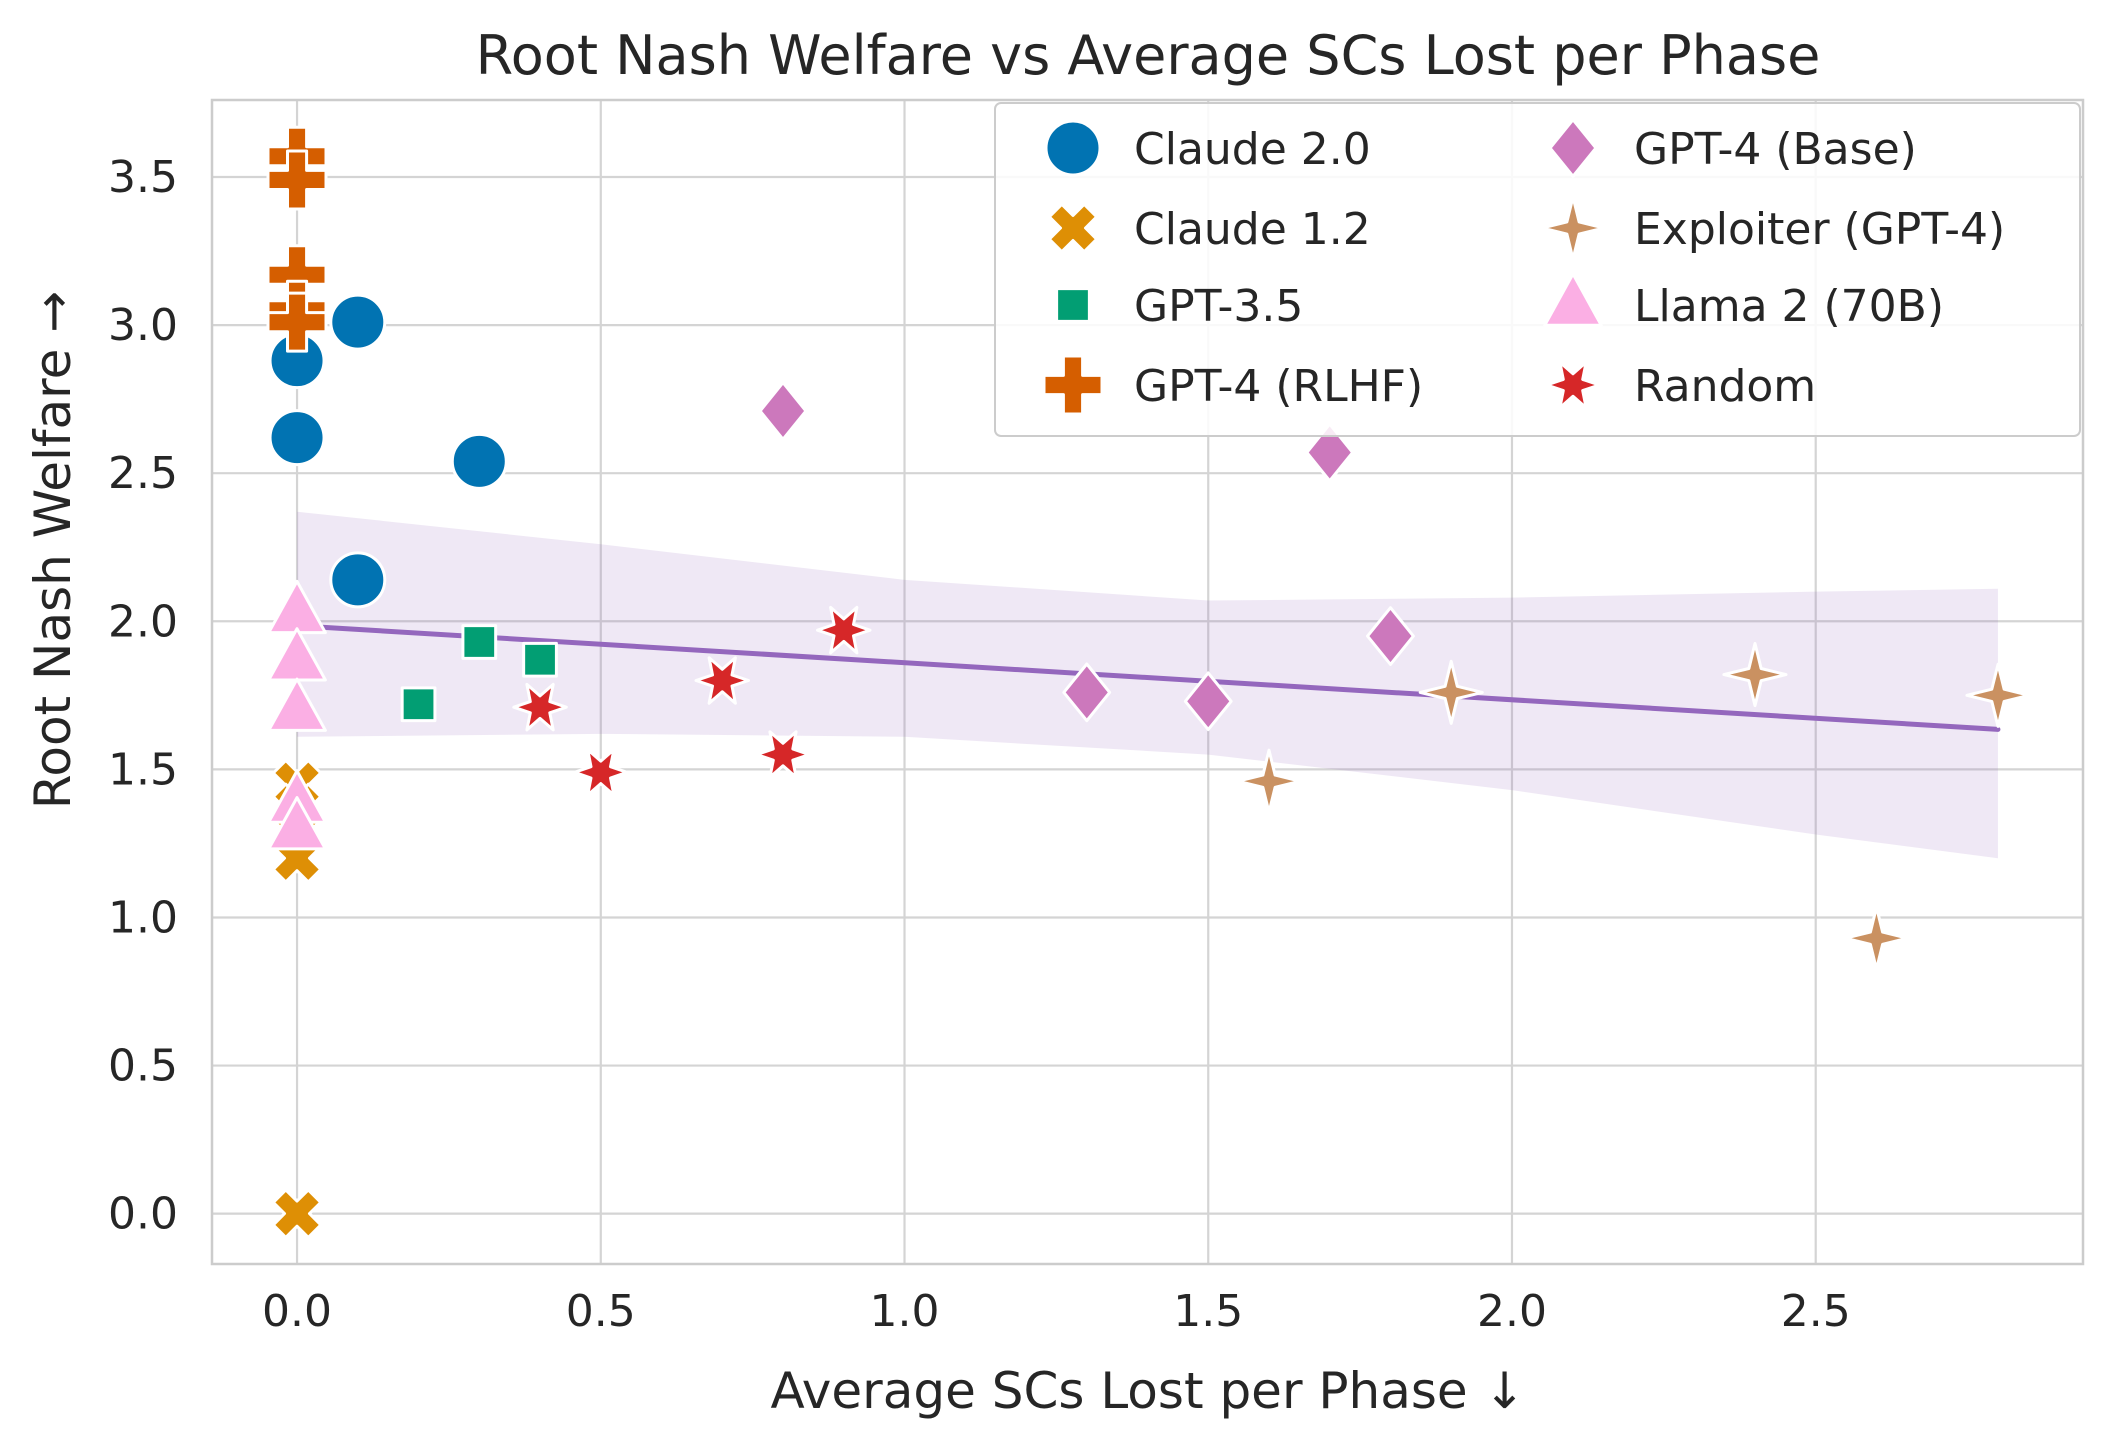  I want to click on x-tick-label: 0.0, so click(297, 1311).